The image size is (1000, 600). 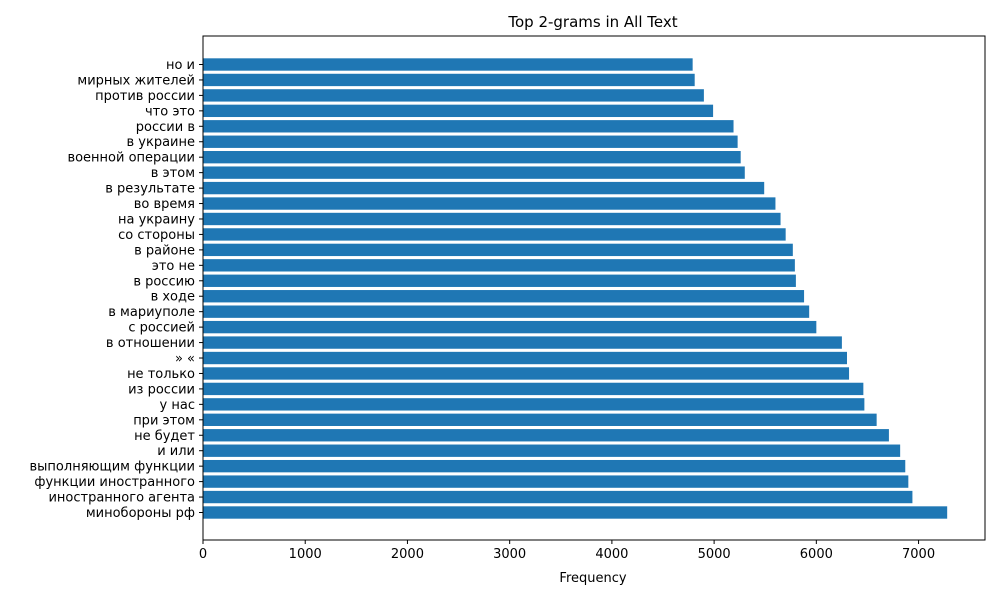 I want to click on y-tick-label: на украину, so click(x=156, y=219).